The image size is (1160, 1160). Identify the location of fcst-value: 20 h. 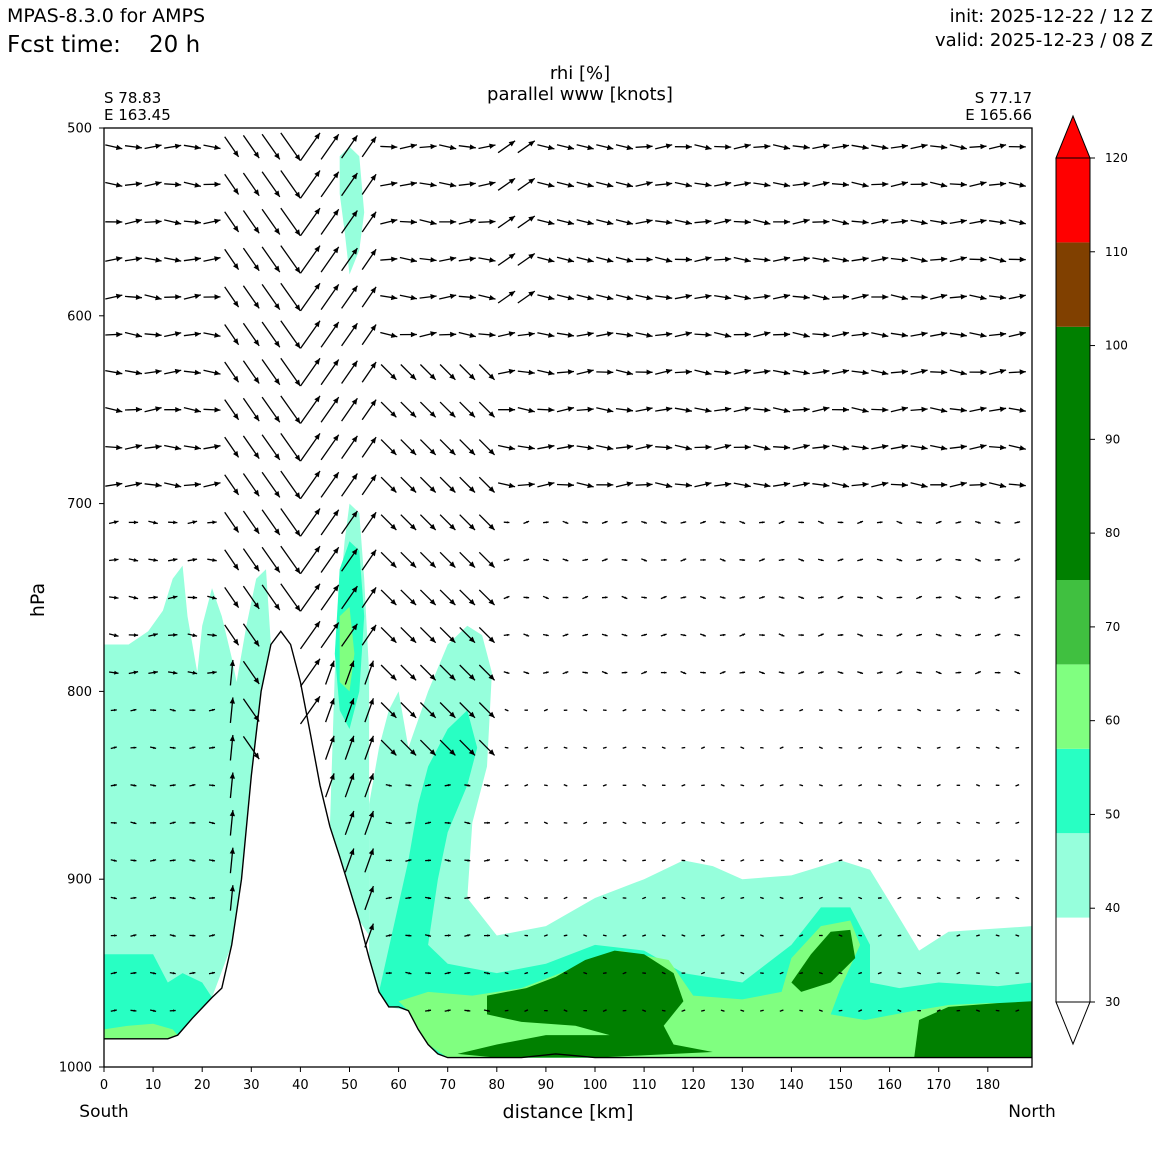
(174, 45).